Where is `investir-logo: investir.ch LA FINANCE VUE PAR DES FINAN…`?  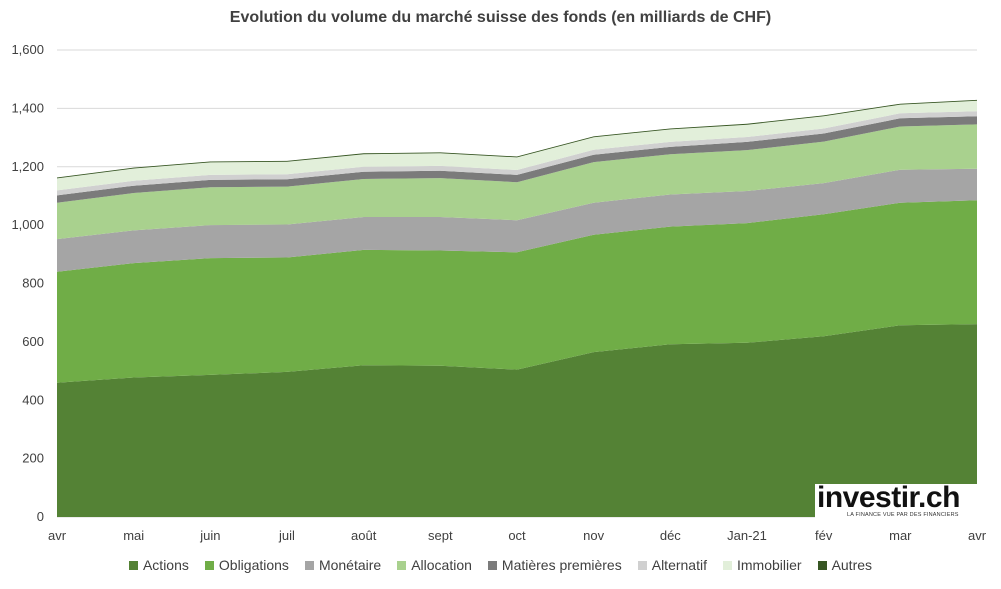 investir-logo: investir.ch LA FINANCE VUE PAR DES FINAN… is located at coordinates (896, 500).